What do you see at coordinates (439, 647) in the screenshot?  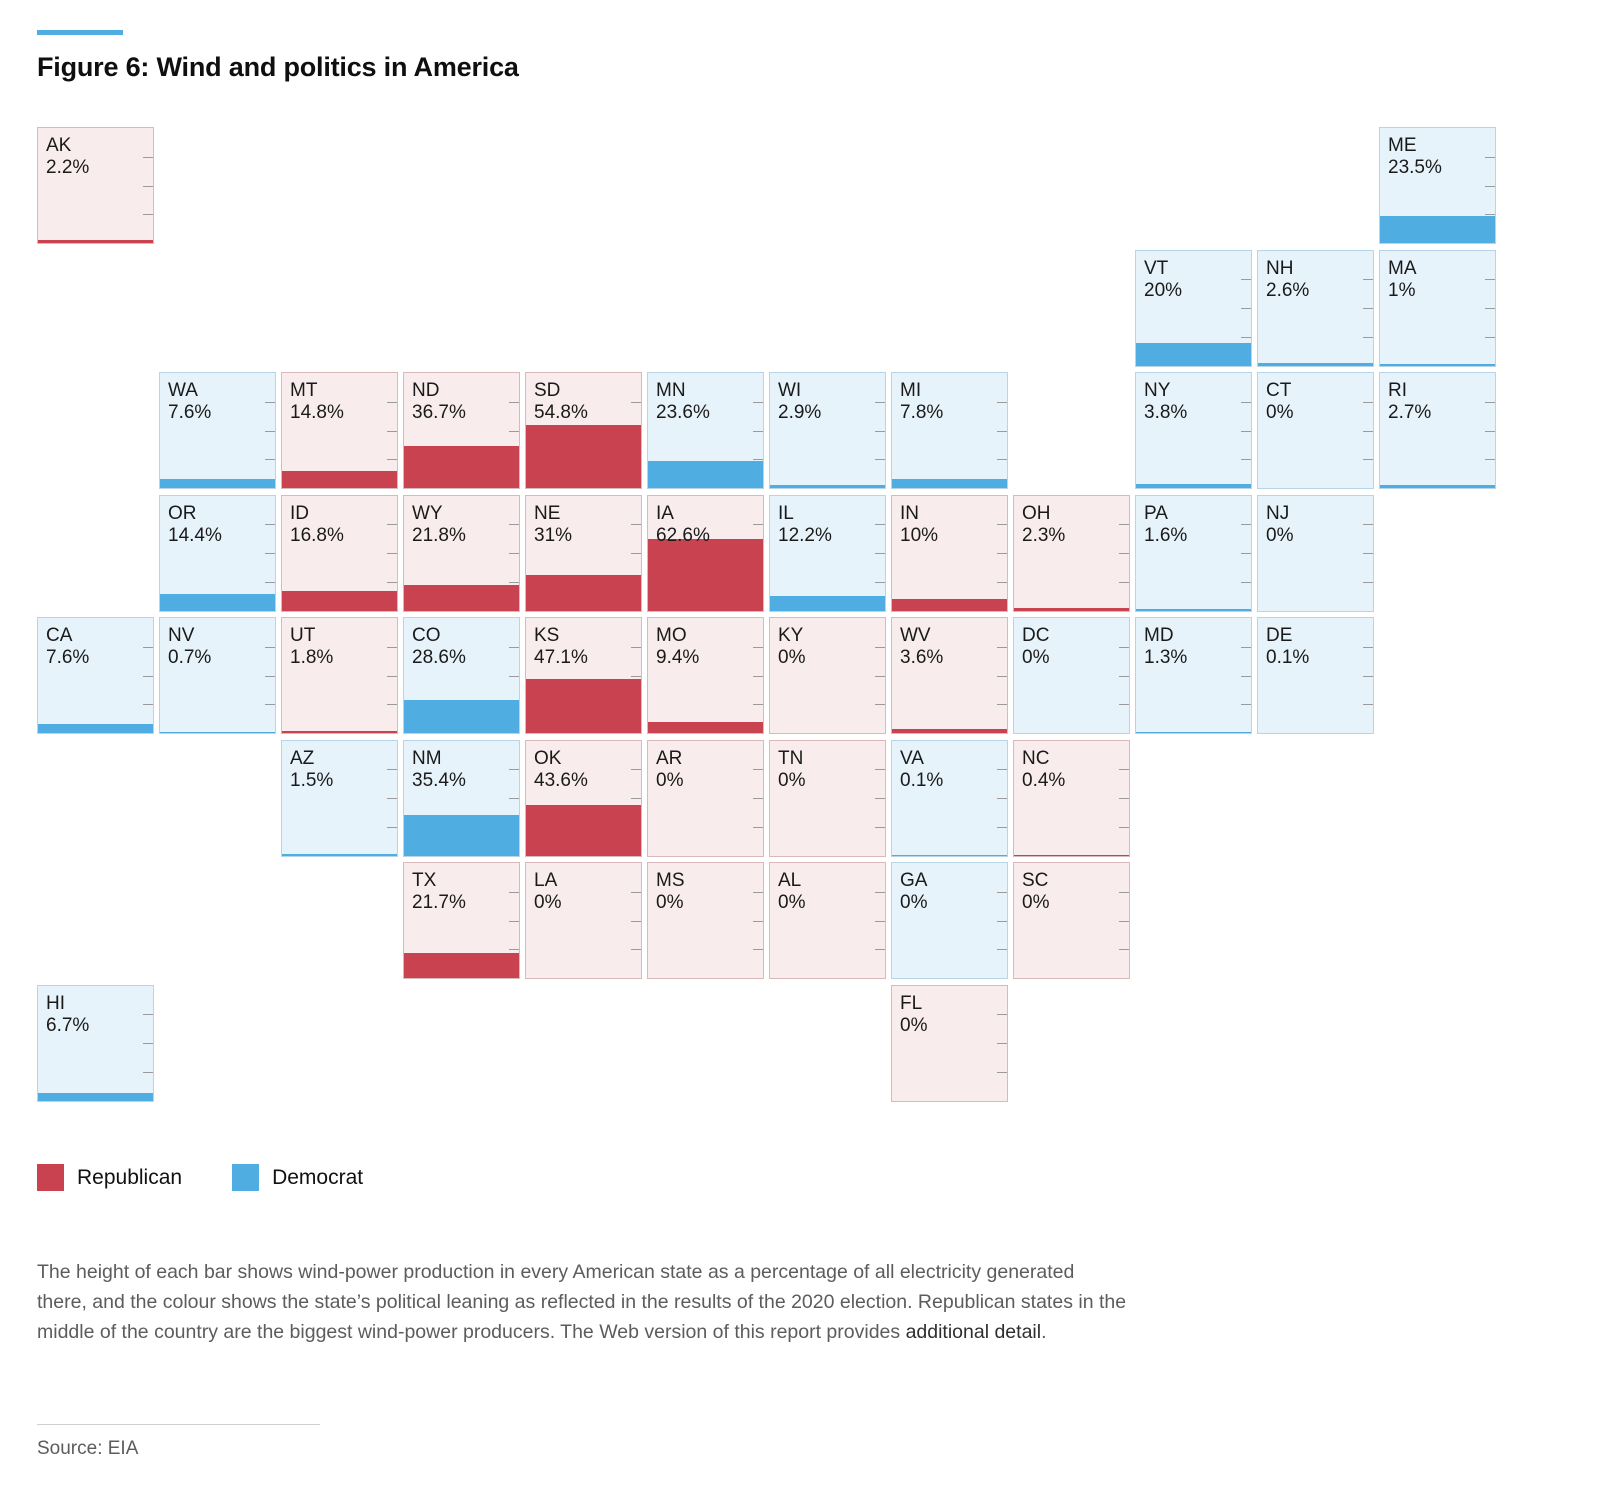 I see `tile-header: CO 28.6%` at bounding box center [439, 647].